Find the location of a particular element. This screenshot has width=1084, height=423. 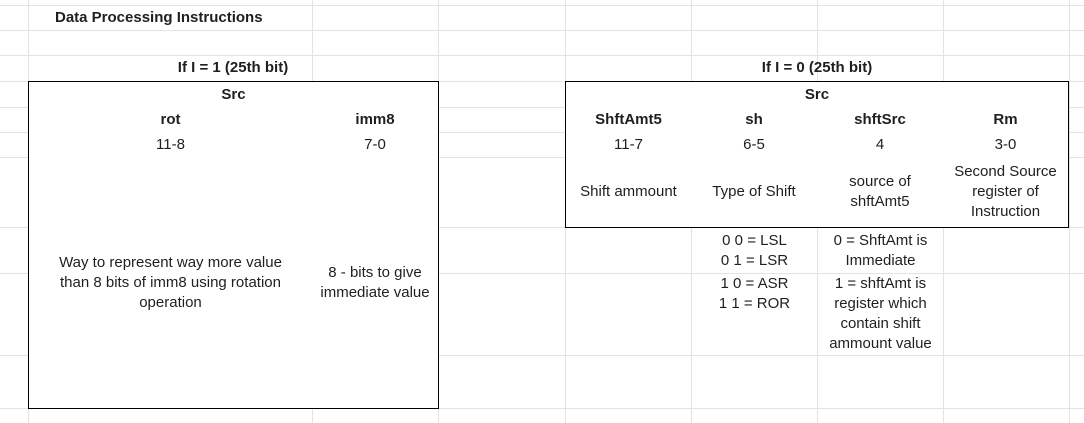

sh-value-lsr: 0 1 = LSR is located at coordinates (754, 260).